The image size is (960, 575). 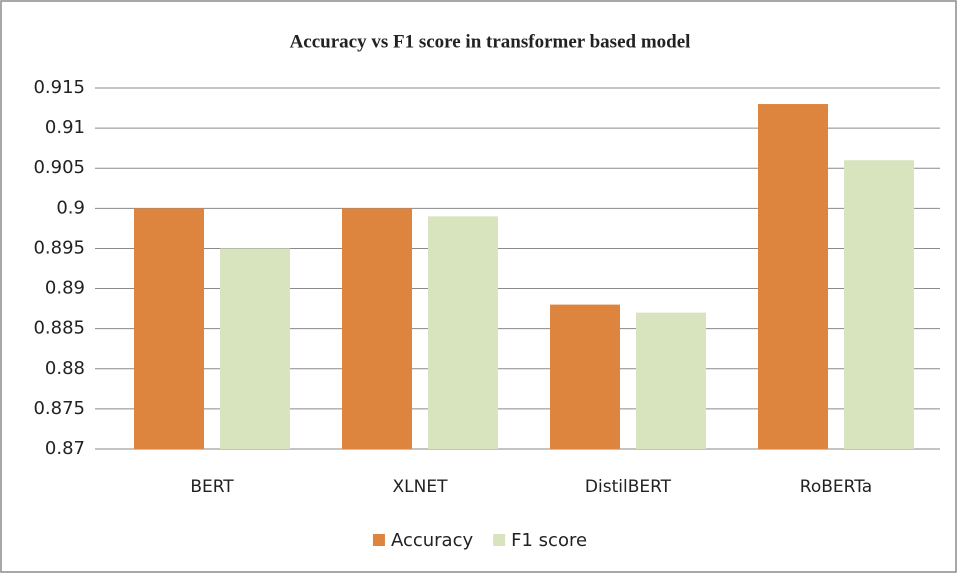 I want to click on y-tick-label: 0.895, so click(x=59, y=247).